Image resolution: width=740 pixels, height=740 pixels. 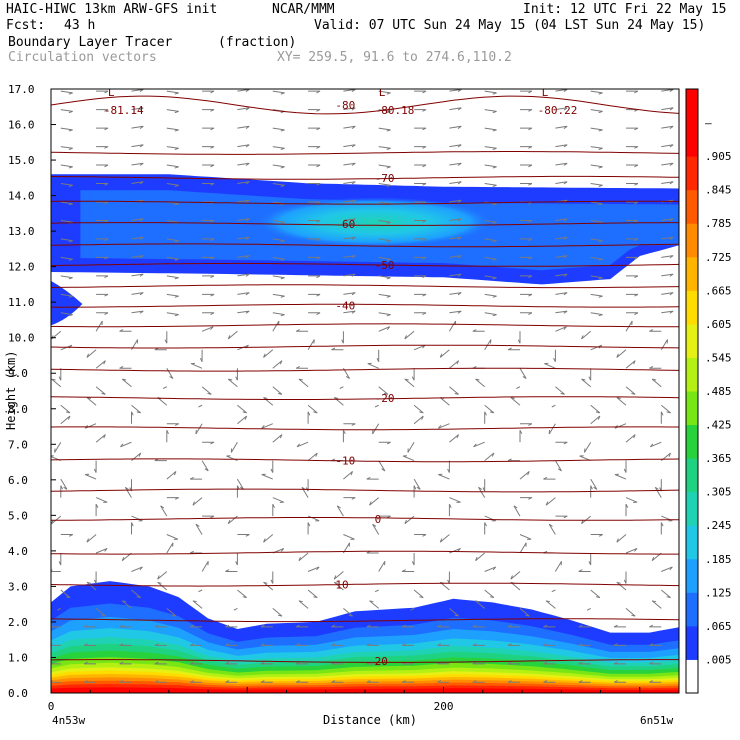 What do you see at coordinates (345, 105) in the screenshot?
I see `contour-label: -80` at bounding box center [345, 105].